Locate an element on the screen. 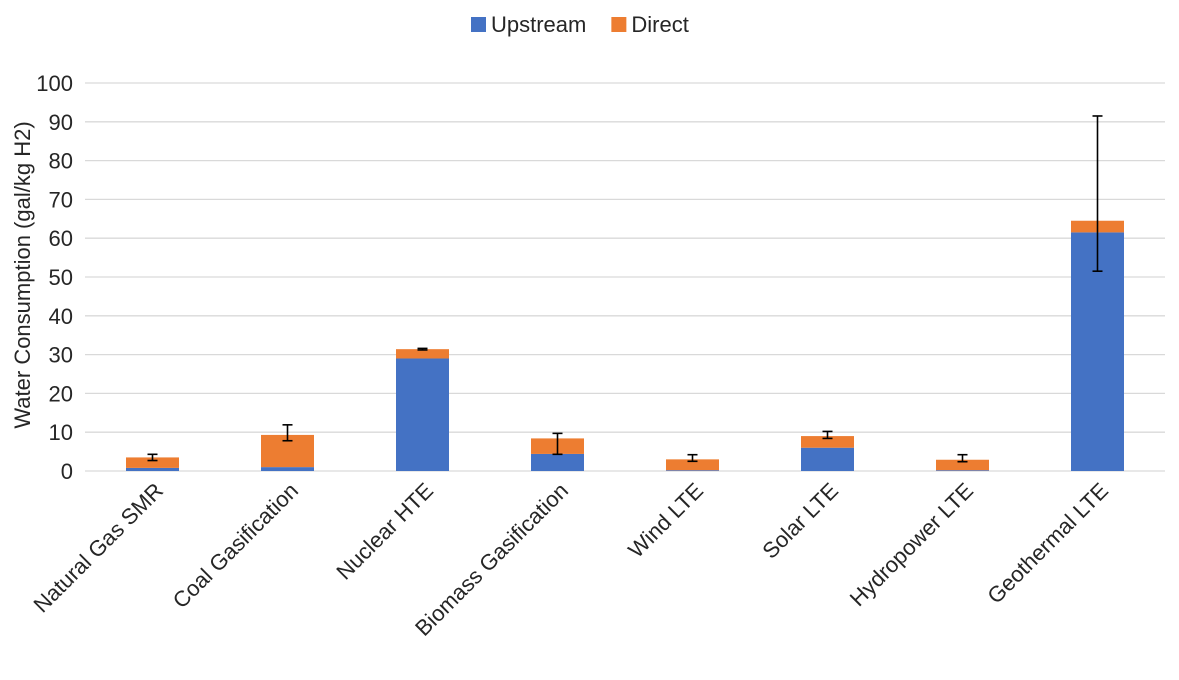  legend-label: Direct is located at coordinates (659, 24).